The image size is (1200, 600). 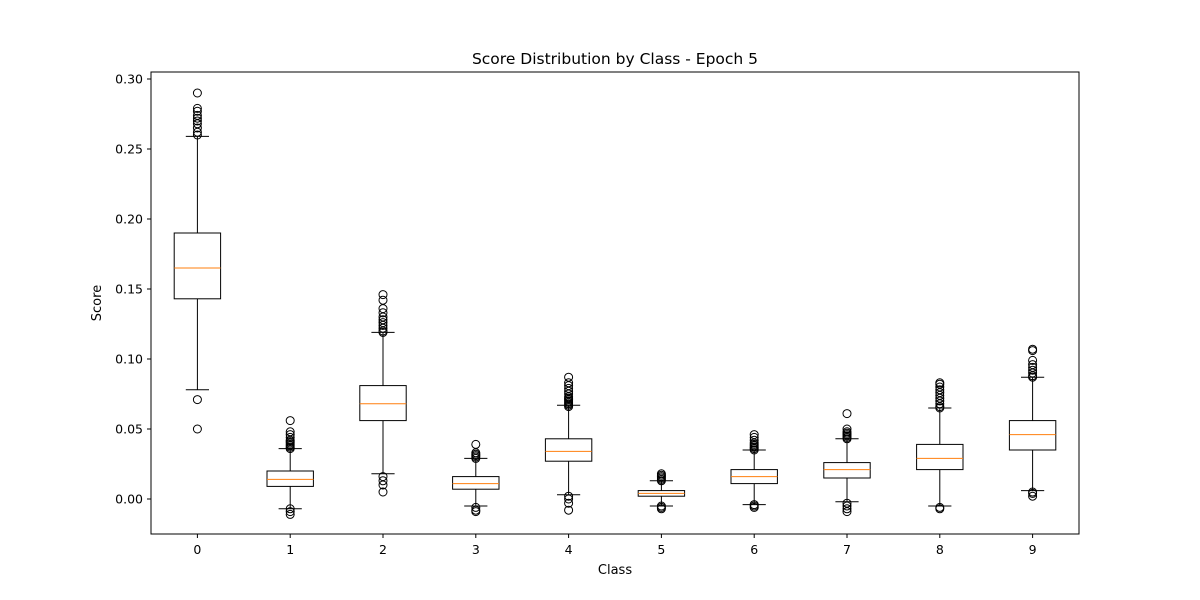 I want to click on y-tick-label: 0.25, so click(x=129, y=149).